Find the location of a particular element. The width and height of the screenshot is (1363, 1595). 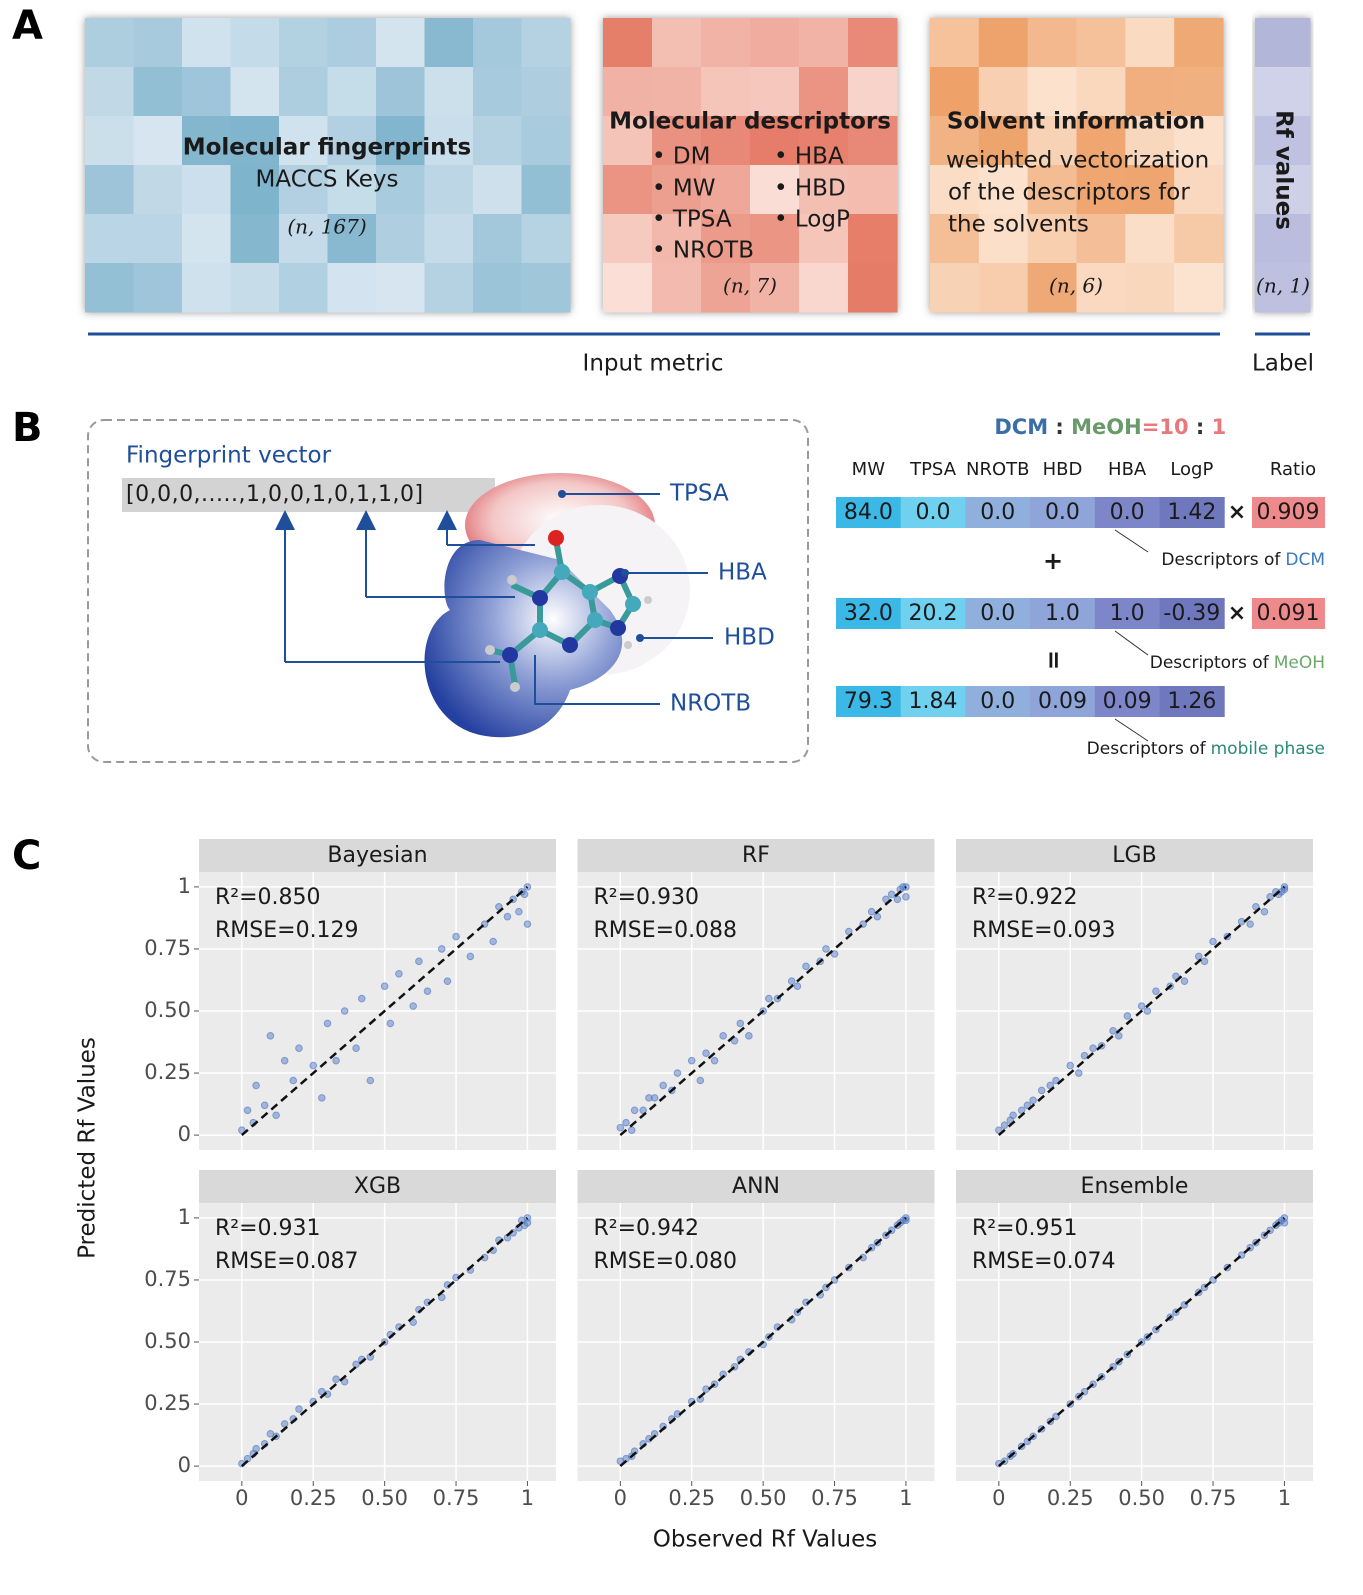

block-title: Molecular fingerprints is located at coordinates (327, 148).